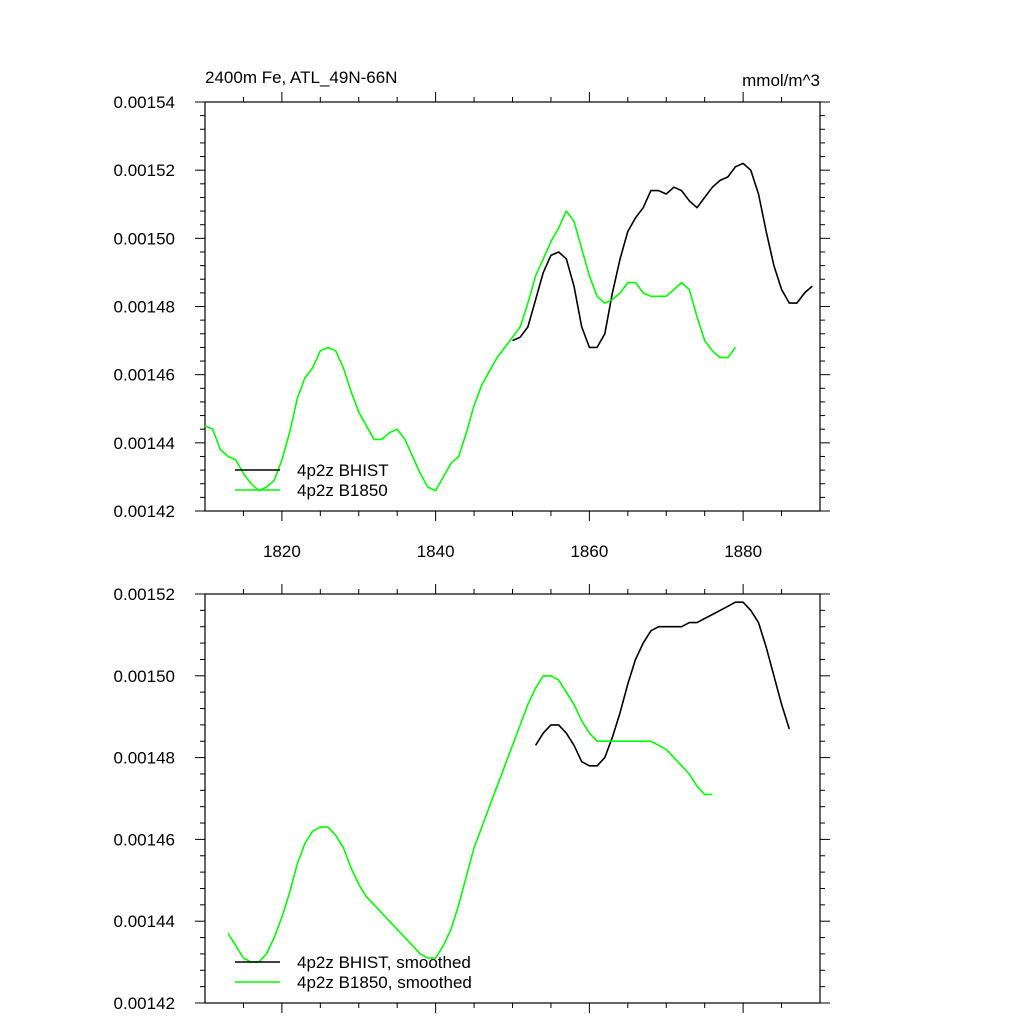 This screenshot has width=1024, height=1024. I want to click on top-y-tick-label: 0.00146, so click(144, 375).